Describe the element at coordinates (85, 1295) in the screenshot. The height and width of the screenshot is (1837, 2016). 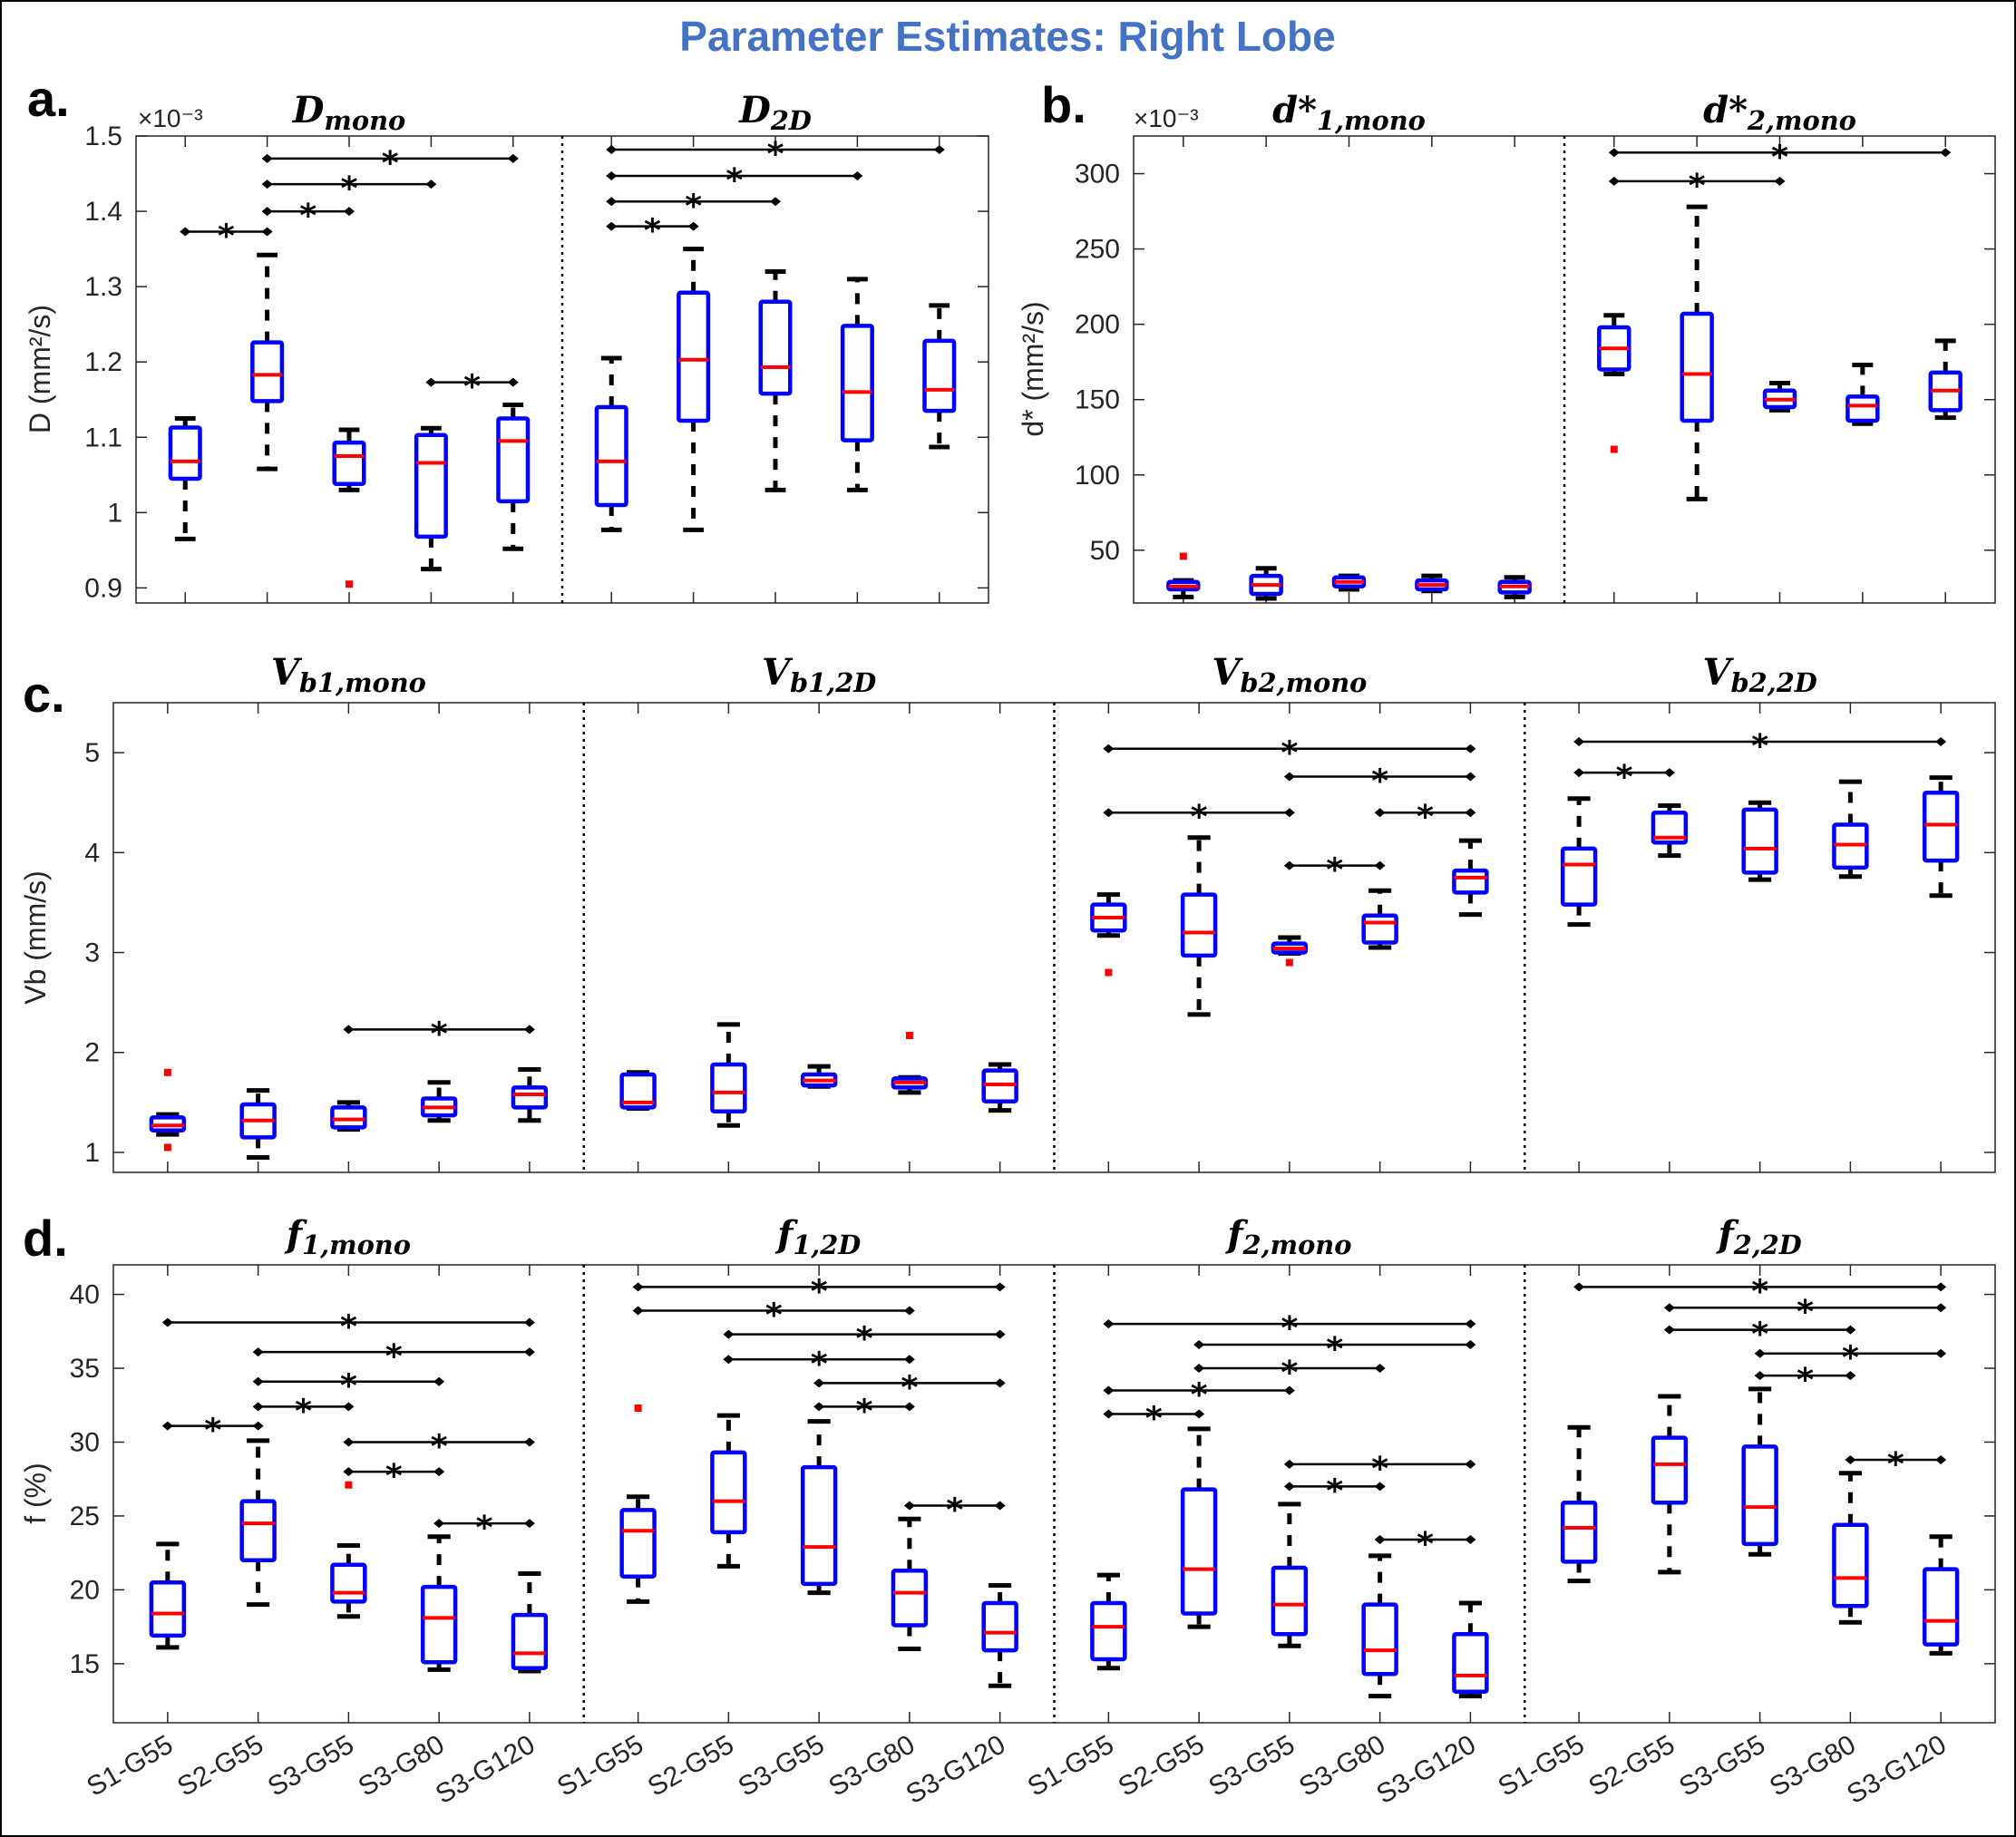
I see `y-tick-label: 40` at that location.